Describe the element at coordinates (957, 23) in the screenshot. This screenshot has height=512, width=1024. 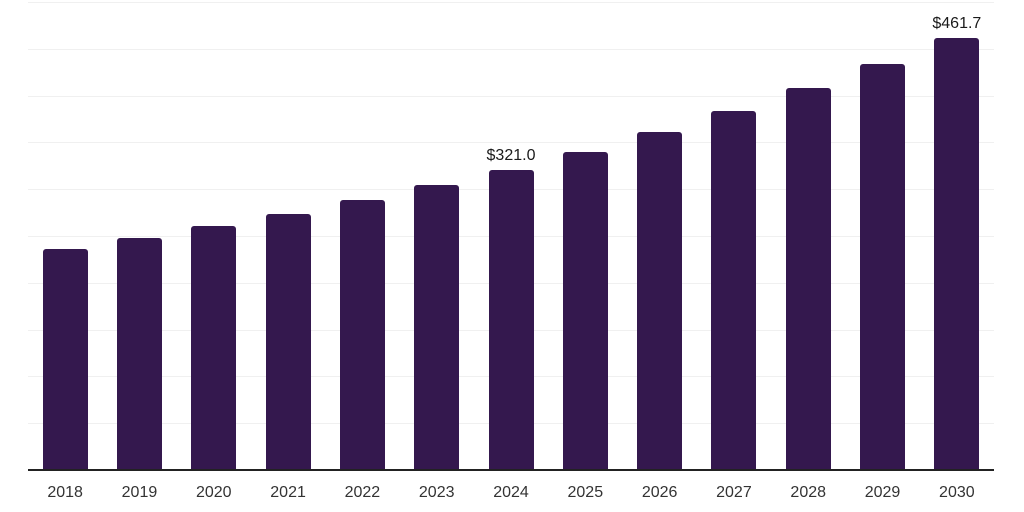
I see `data-label-2030: $461.7` at that location.